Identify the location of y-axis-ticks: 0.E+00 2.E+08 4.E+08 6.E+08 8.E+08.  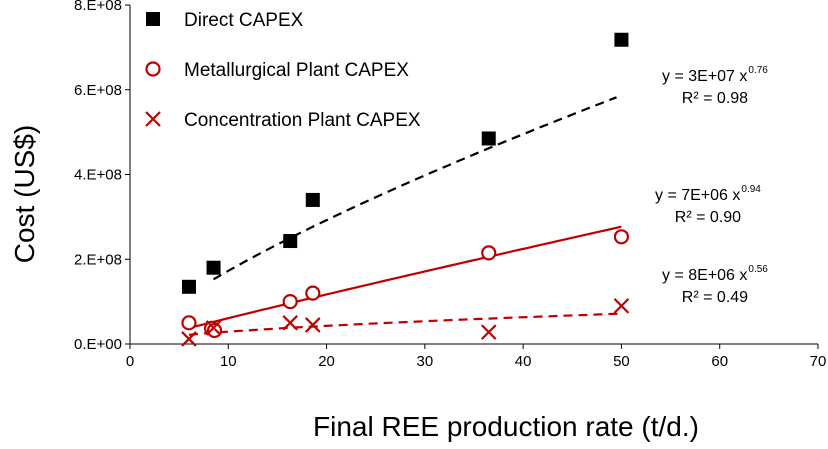
(102, 176).